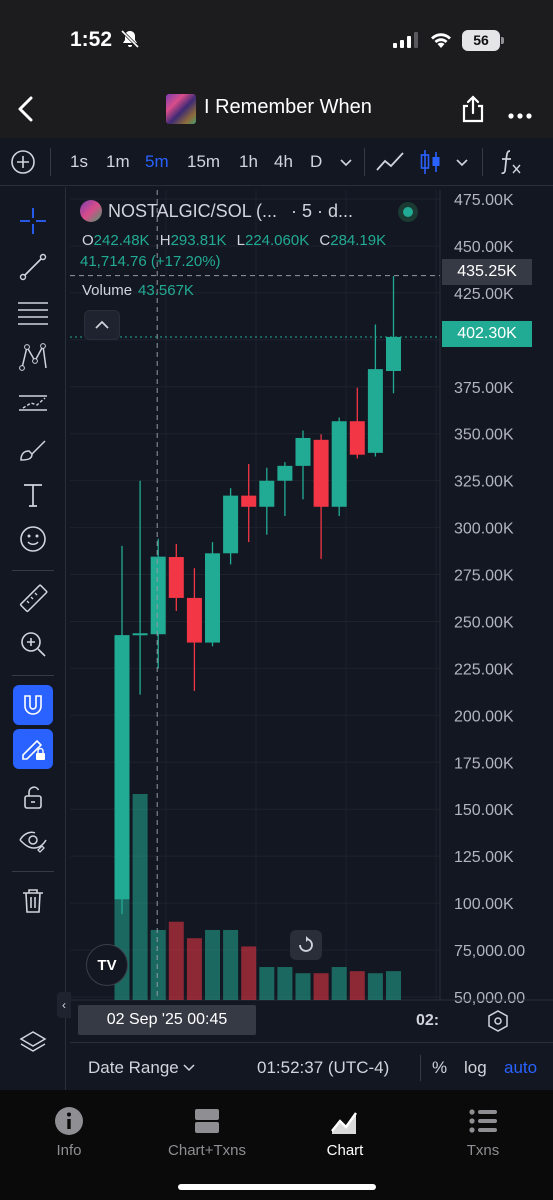 The width and height of the screenshot is (553, 1200). I want to click on tradingview-logo: TV, so click(107, 965).